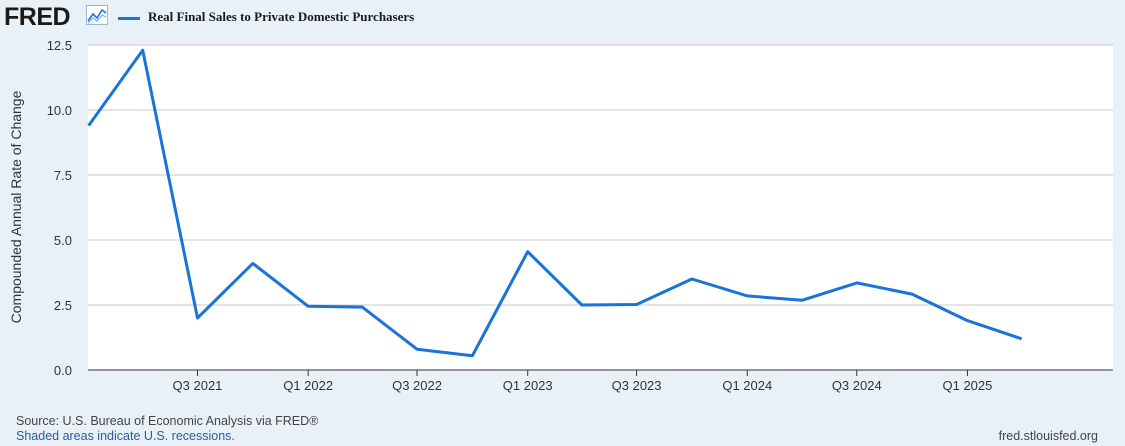  Describe the element at coordinates (528, 385) in the screenshot. I see `x-tick-label: Q1 2023` at that location.